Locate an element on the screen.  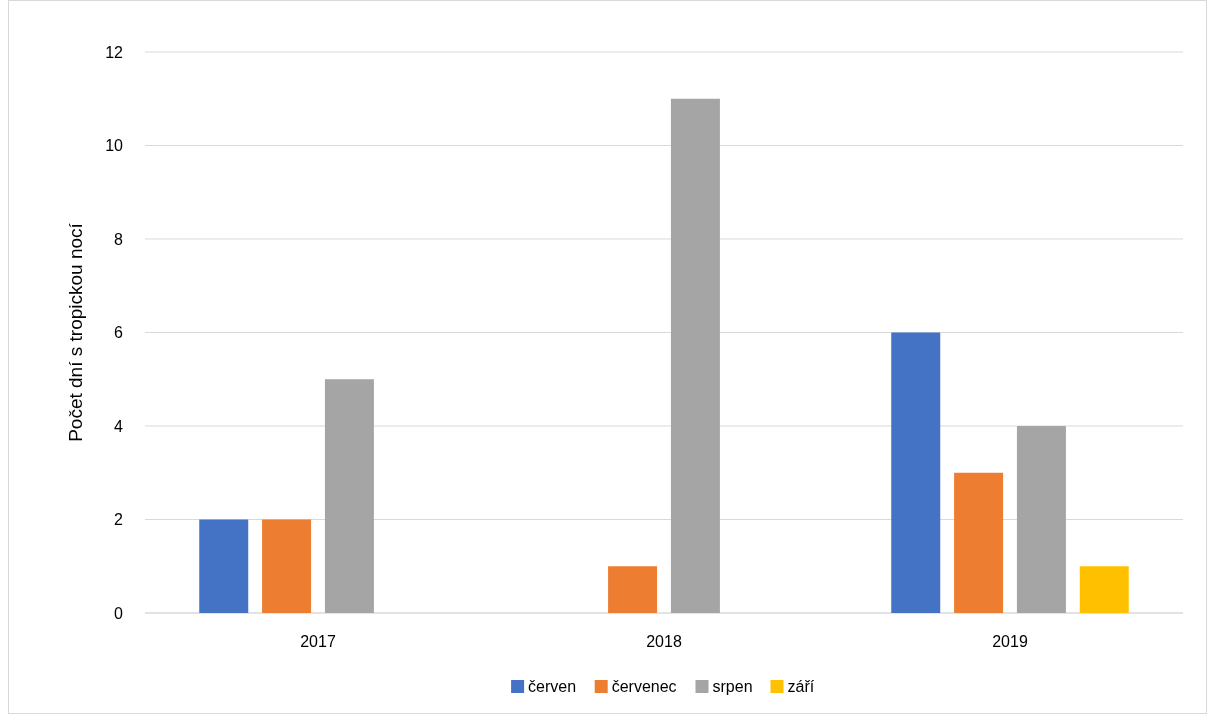
legend-label: červen is located at coordinates (552, 687).